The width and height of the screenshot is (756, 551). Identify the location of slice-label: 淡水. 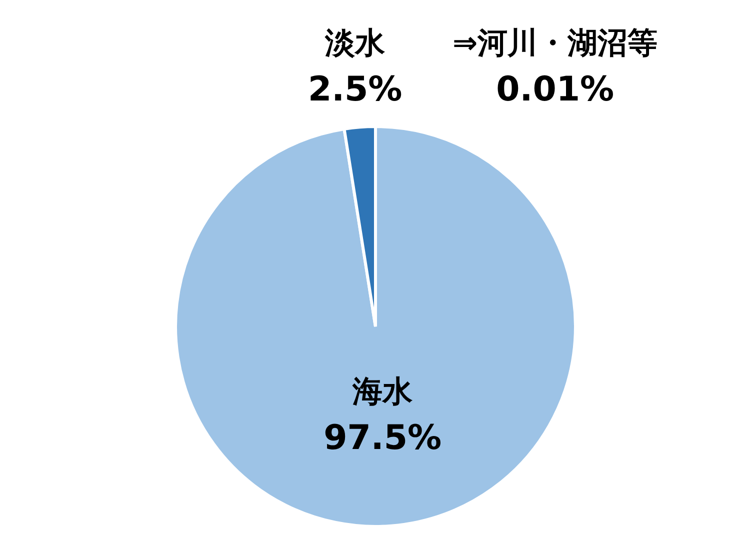
(355, 43).